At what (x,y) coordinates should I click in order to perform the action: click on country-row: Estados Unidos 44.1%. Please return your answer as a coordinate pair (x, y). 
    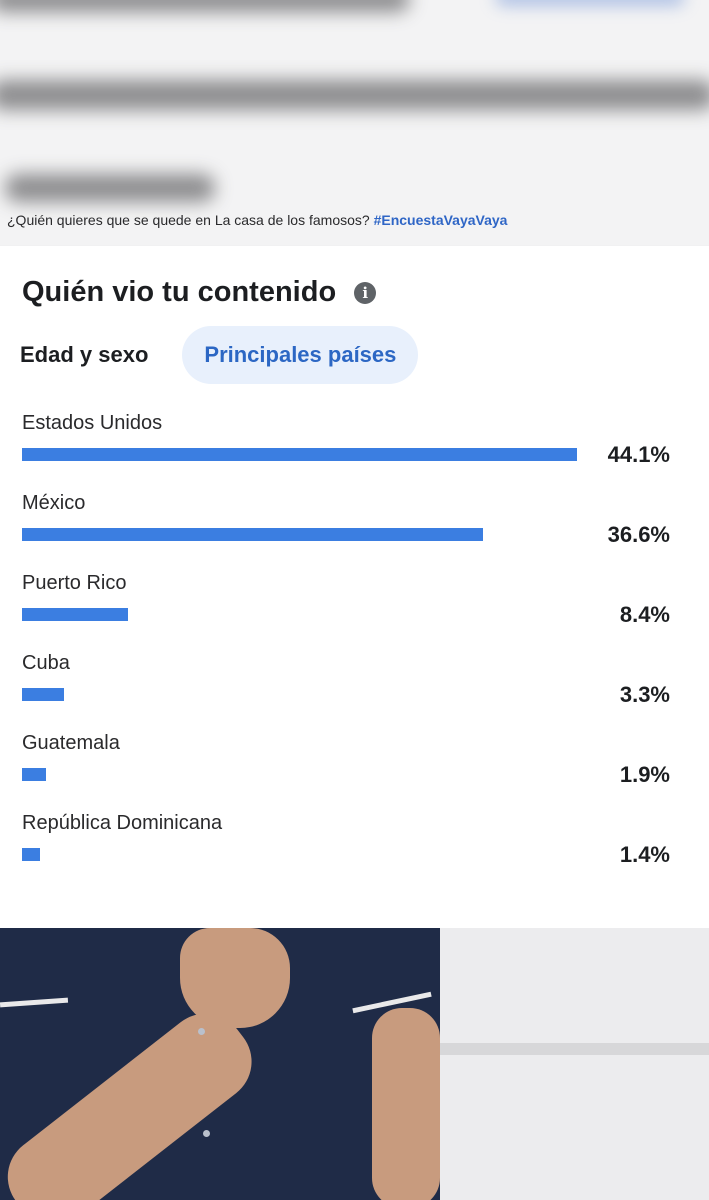
    Looking at the image, I should click on (354, 446).